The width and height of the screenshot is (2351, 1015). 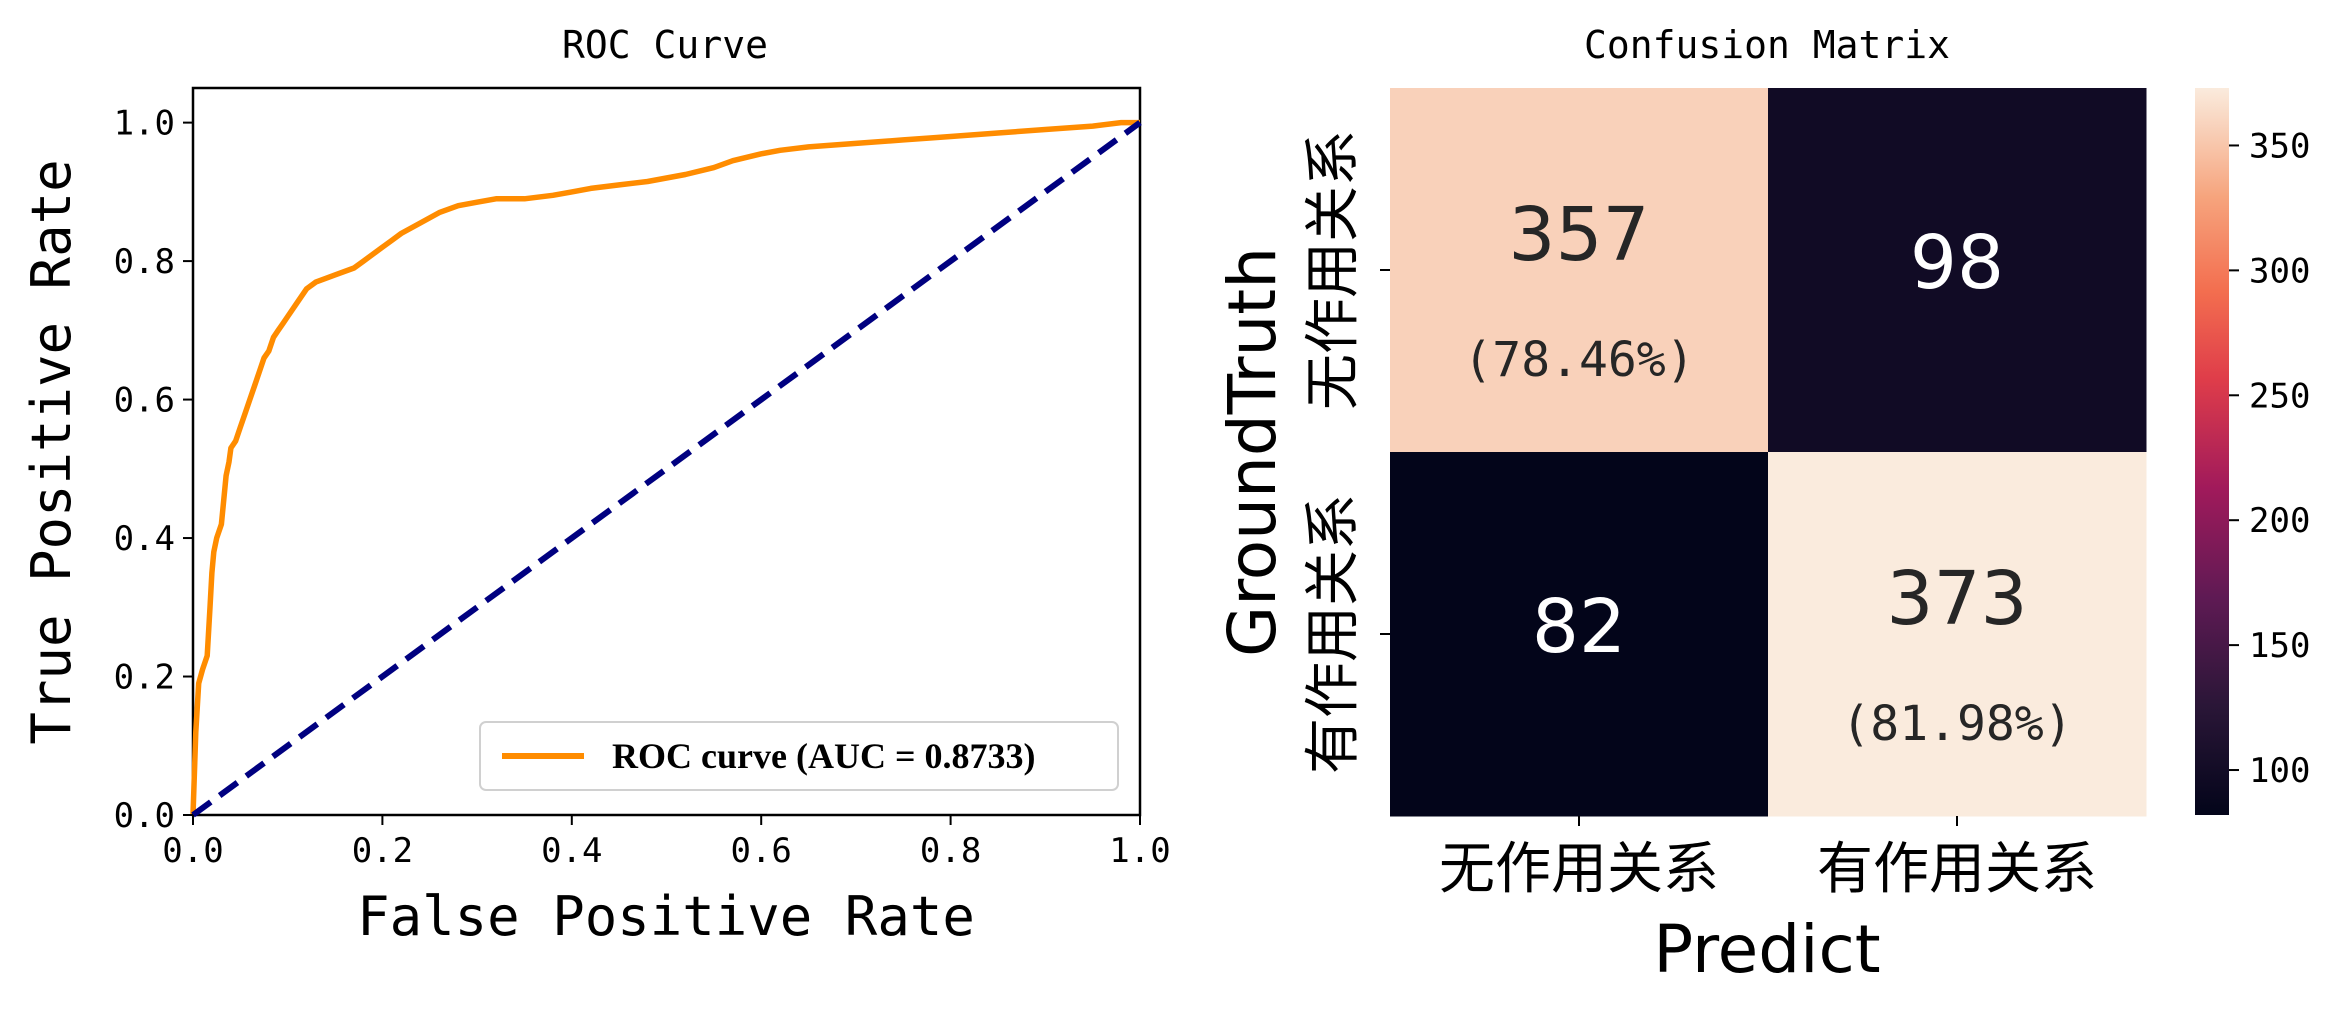 What do you see at coordinates (382, 851) in the screenshot?
I see `x-tick-label: 0.2` at bounding box center [382, 851].